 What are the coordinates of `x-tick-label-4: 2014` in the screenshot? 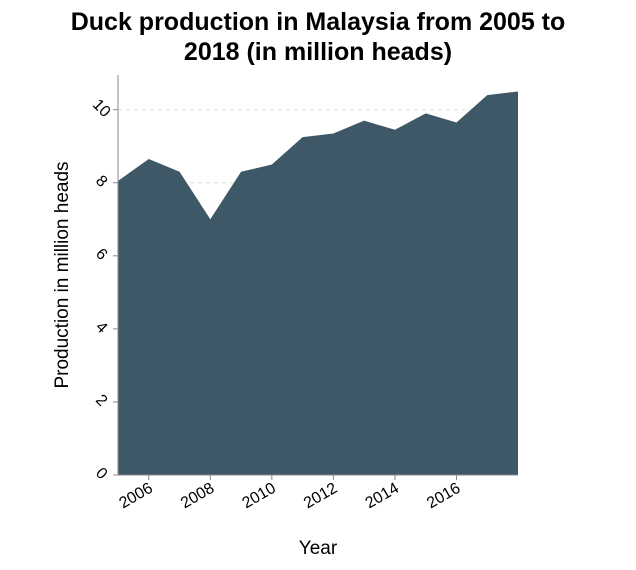 It's located at (382, 496).